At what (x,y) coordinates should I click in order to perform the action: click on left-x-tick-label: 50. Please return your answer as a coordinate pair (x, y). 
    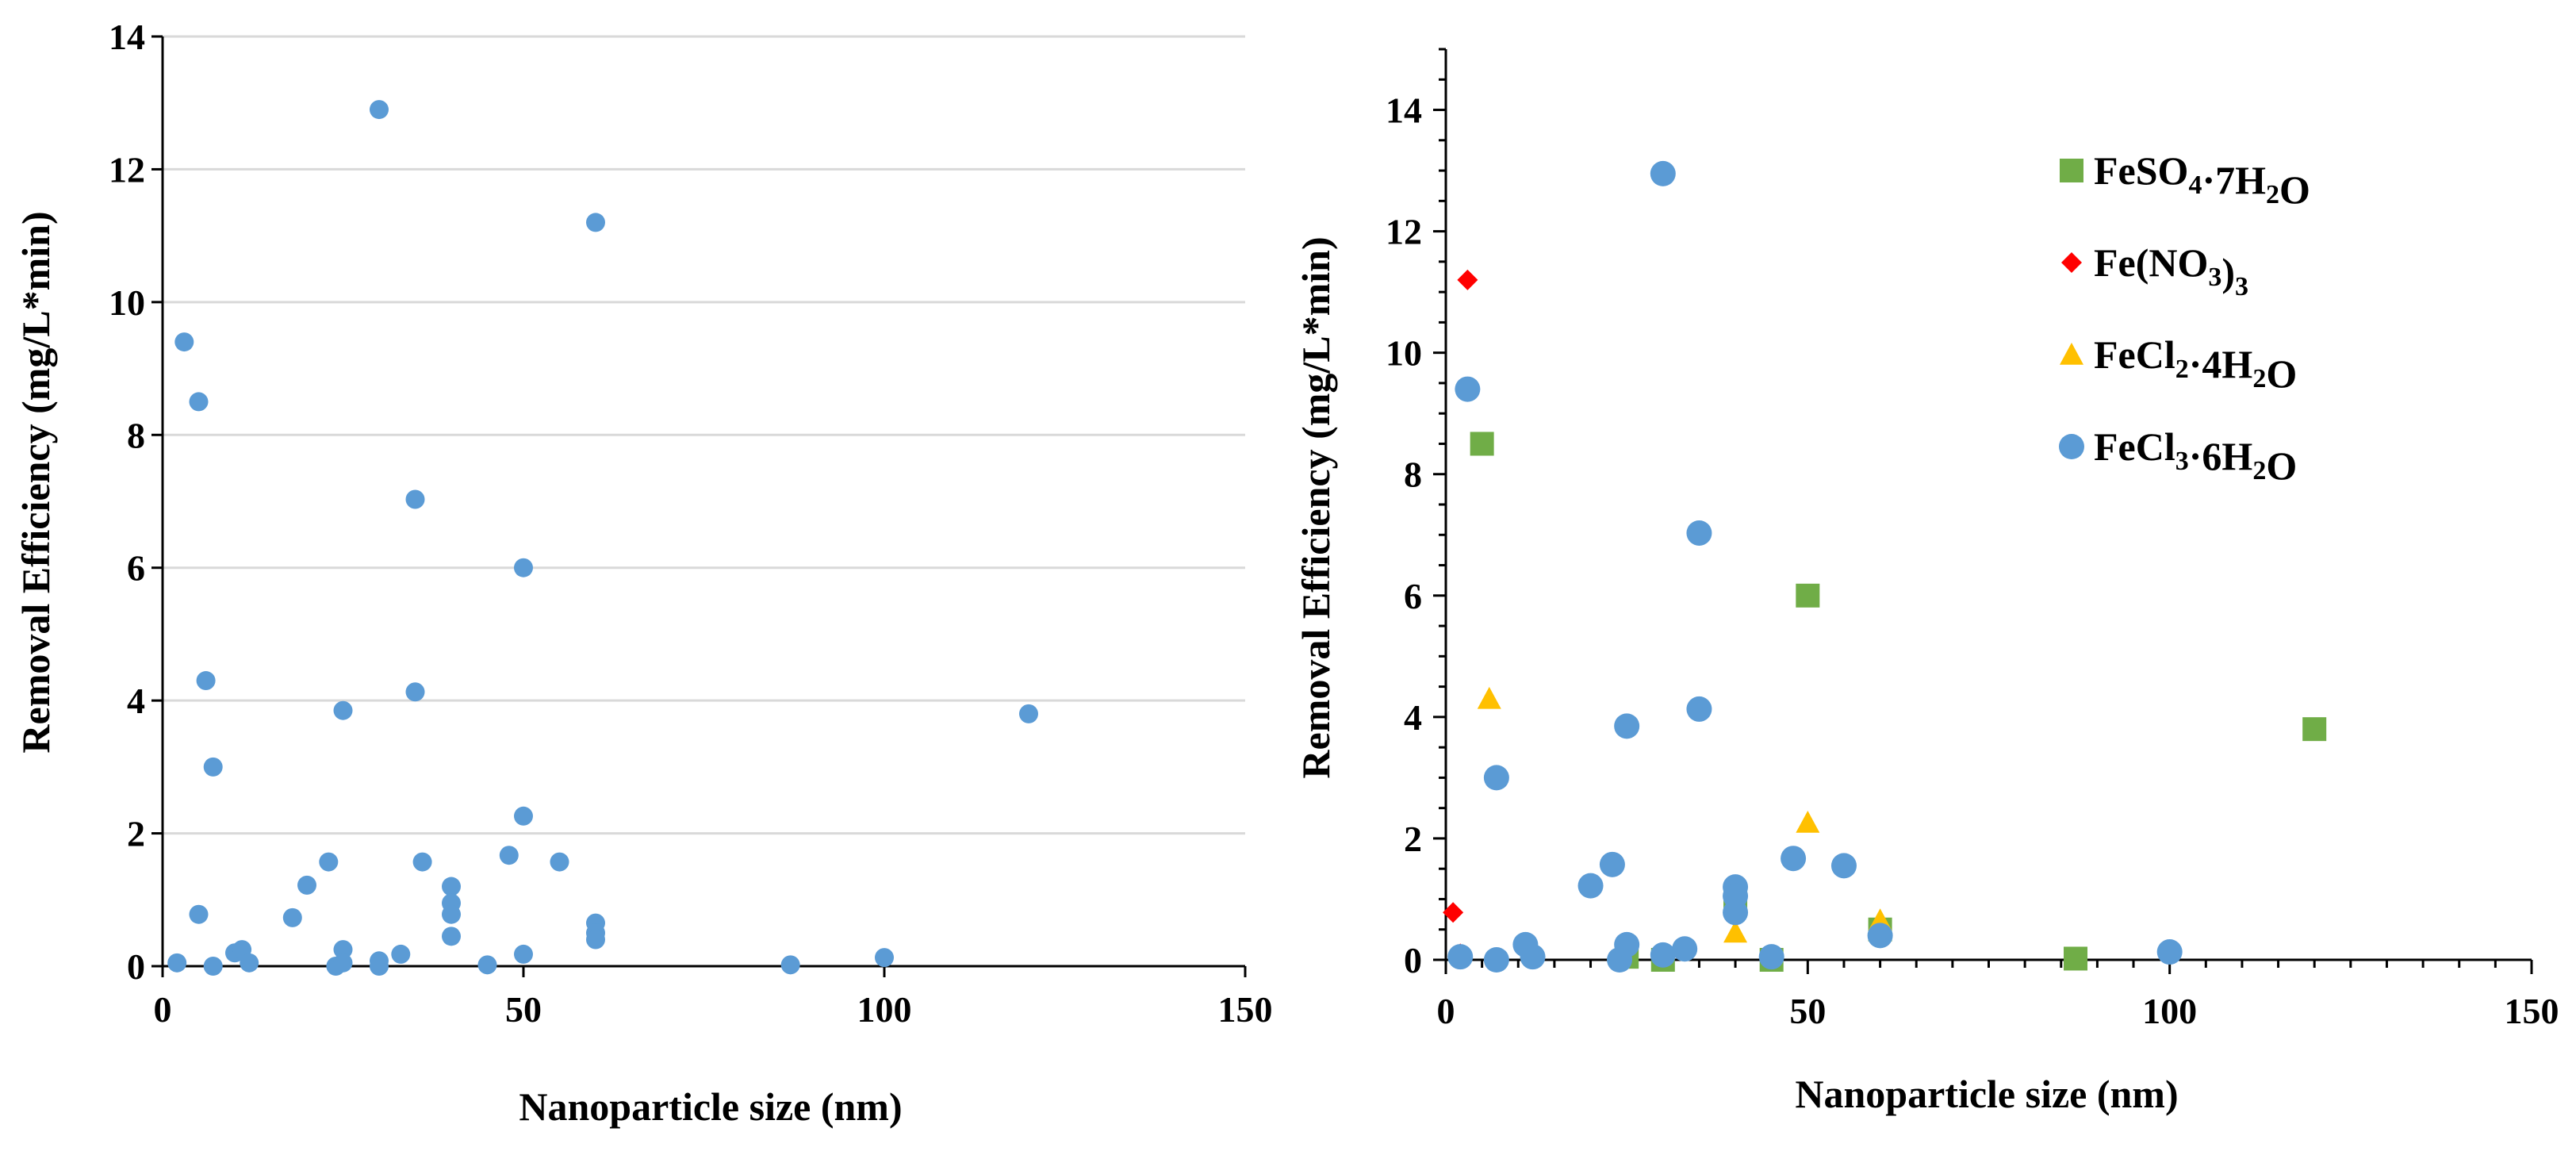
    Looking at the image, I should click on (523, 1010).